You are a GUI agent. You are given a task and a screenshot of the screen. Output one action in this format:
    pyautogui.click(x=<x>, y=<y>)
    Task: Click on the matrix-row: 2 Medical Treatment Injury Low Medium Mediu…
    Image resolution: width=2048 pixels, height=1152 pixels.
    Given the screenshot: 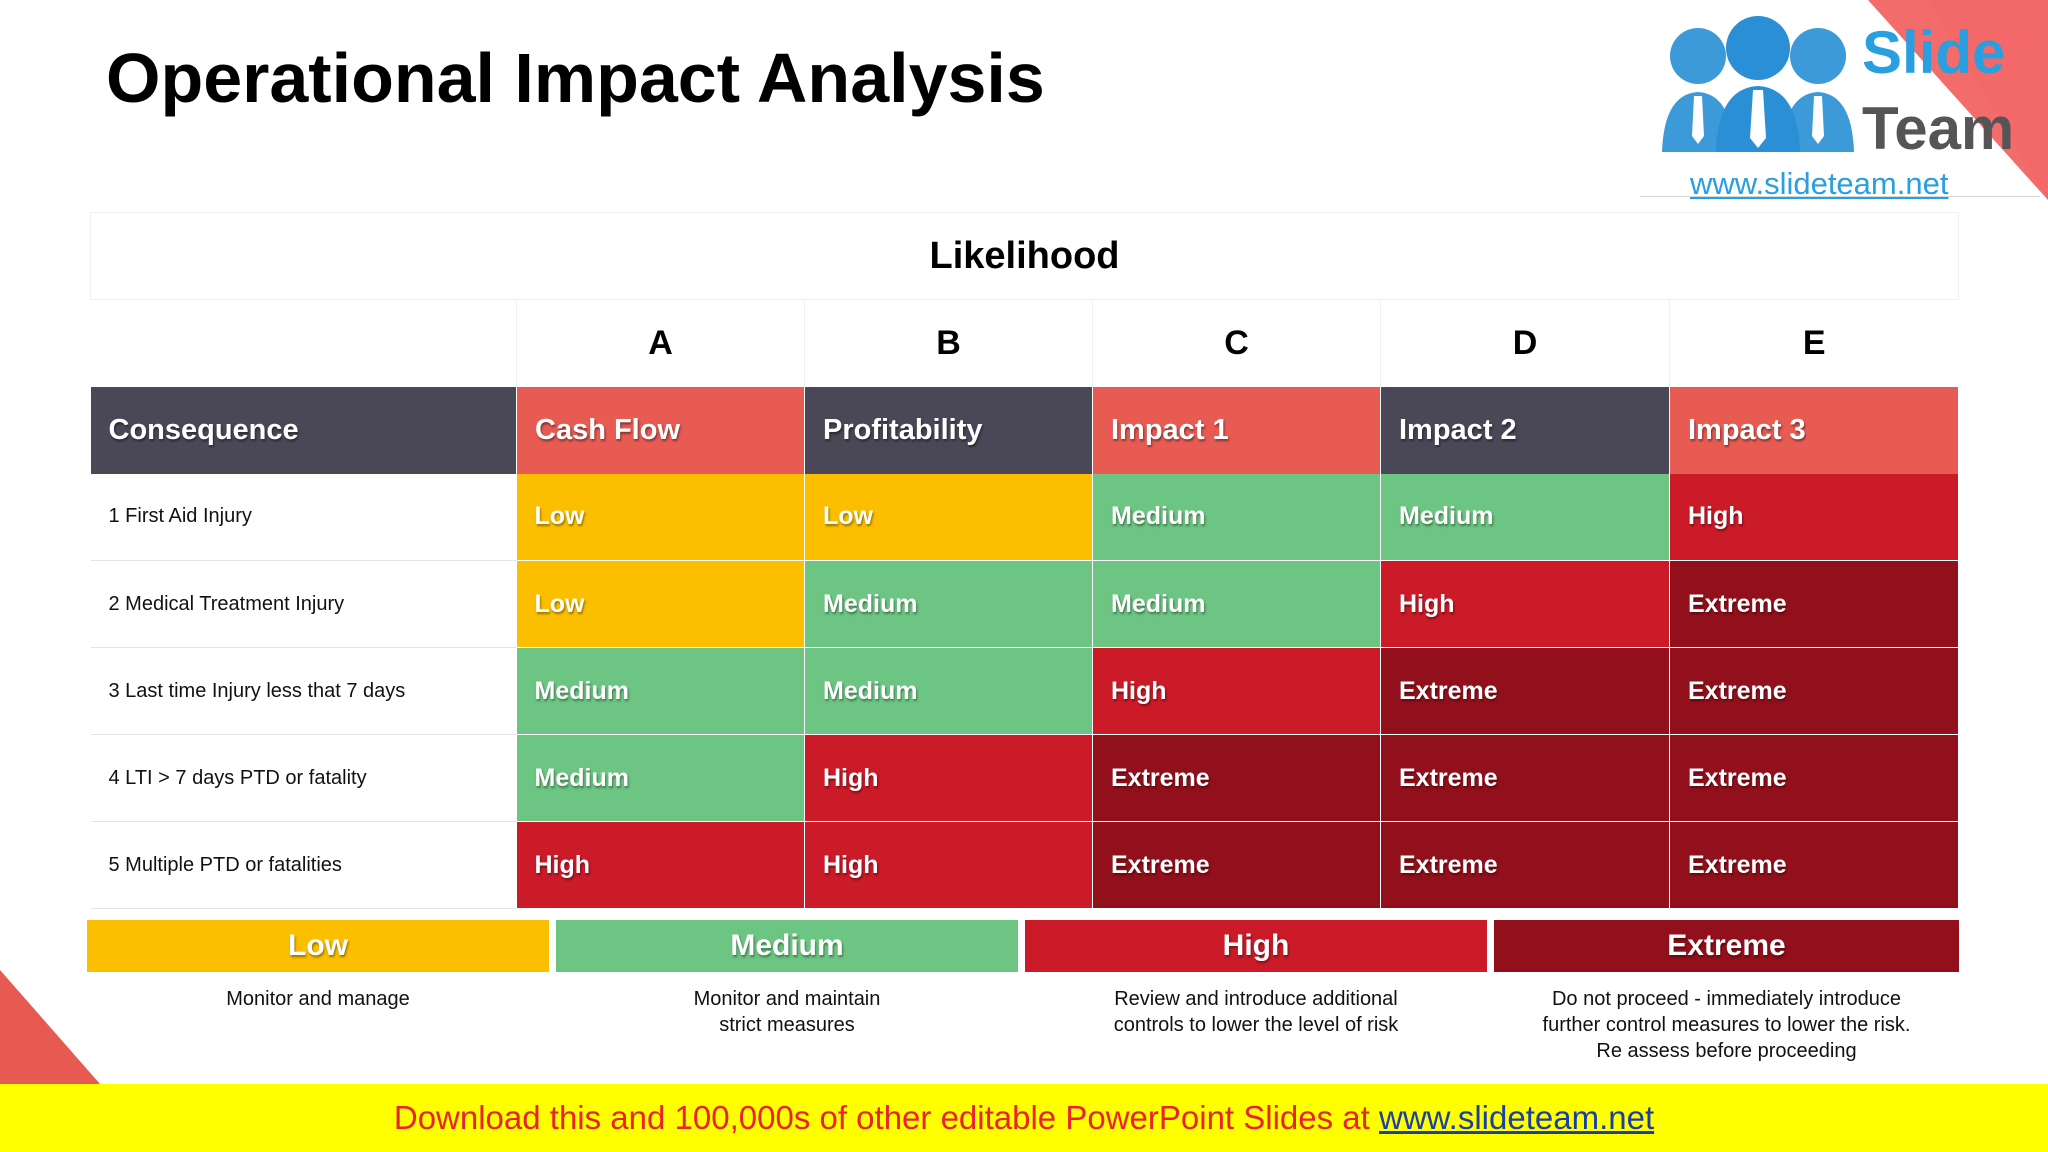 What is the action you would take?
    pyautogui.click(x=1025, y=604)
    